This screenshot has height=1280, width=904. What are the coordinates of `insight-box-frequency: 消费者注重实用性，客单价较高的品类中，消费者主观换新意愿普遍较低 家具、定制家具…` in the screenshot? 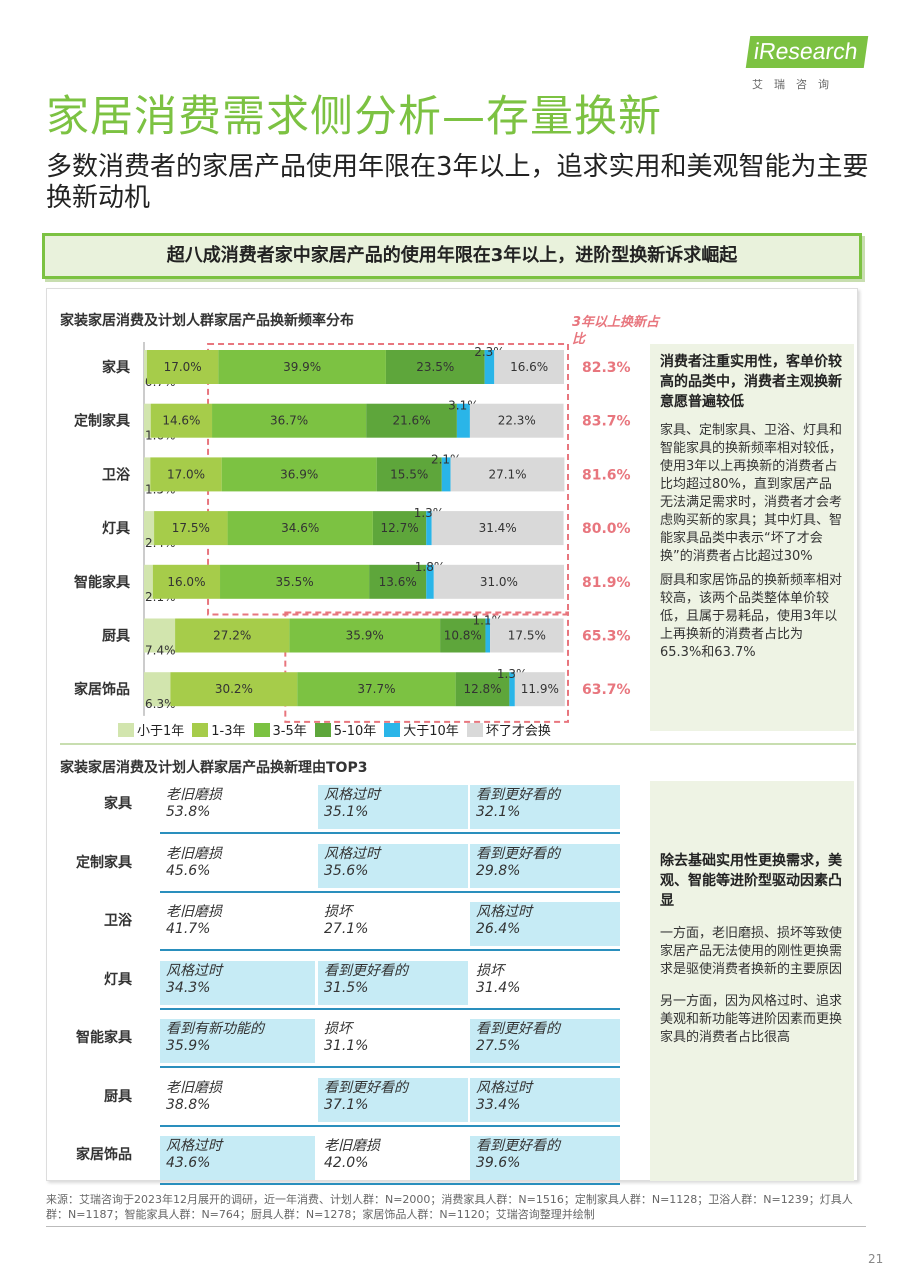 It's located at (752, 537).